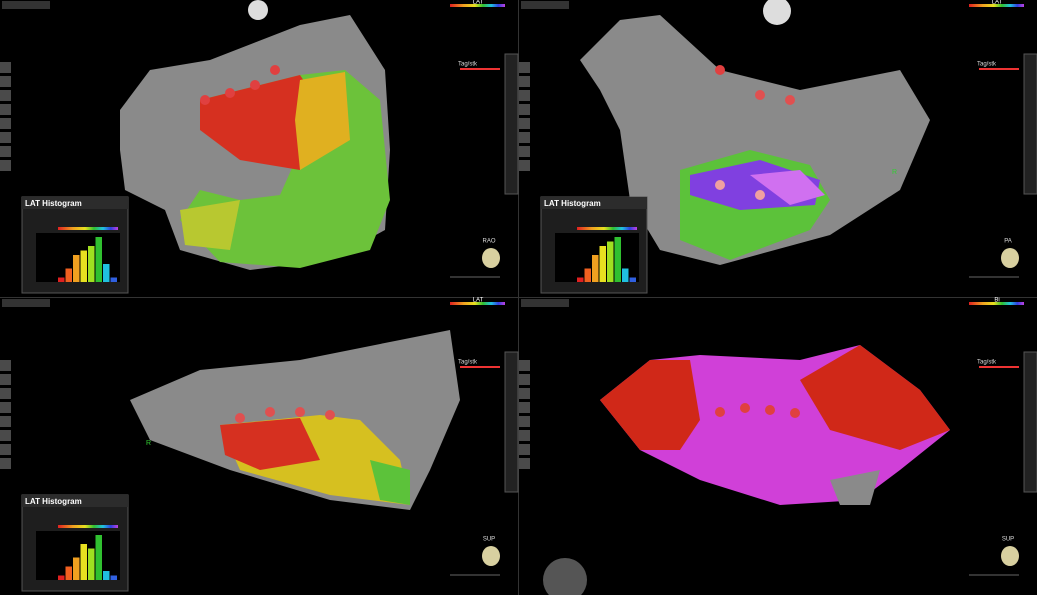 The width and height of the screenshot is (1037, 595). Describe the element at coordinates (996, 301) in the screenshot. I see `map-label: Bi` at that location.